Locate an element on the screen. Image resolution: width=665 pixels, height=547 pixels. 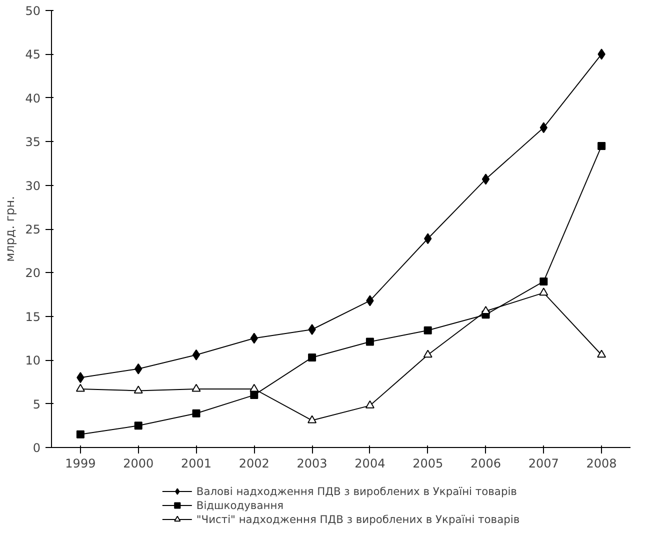
y-tick-label: 50 is located at coordinates (33, 11).